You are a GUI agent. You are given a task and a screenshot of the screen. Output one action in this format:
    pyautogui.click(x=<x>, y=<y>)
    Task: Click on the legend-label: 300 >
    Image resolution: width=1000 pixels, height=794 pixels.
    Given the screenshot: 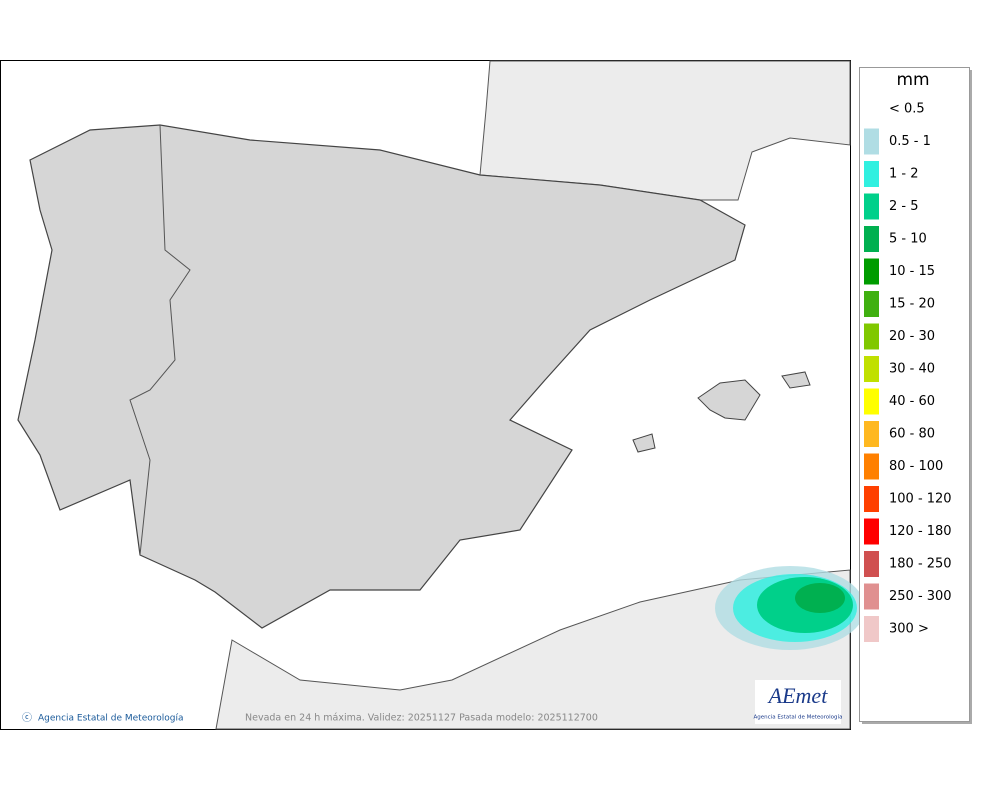 What is the action you would take?
    pyautogui.click(x=909, y=629)
    